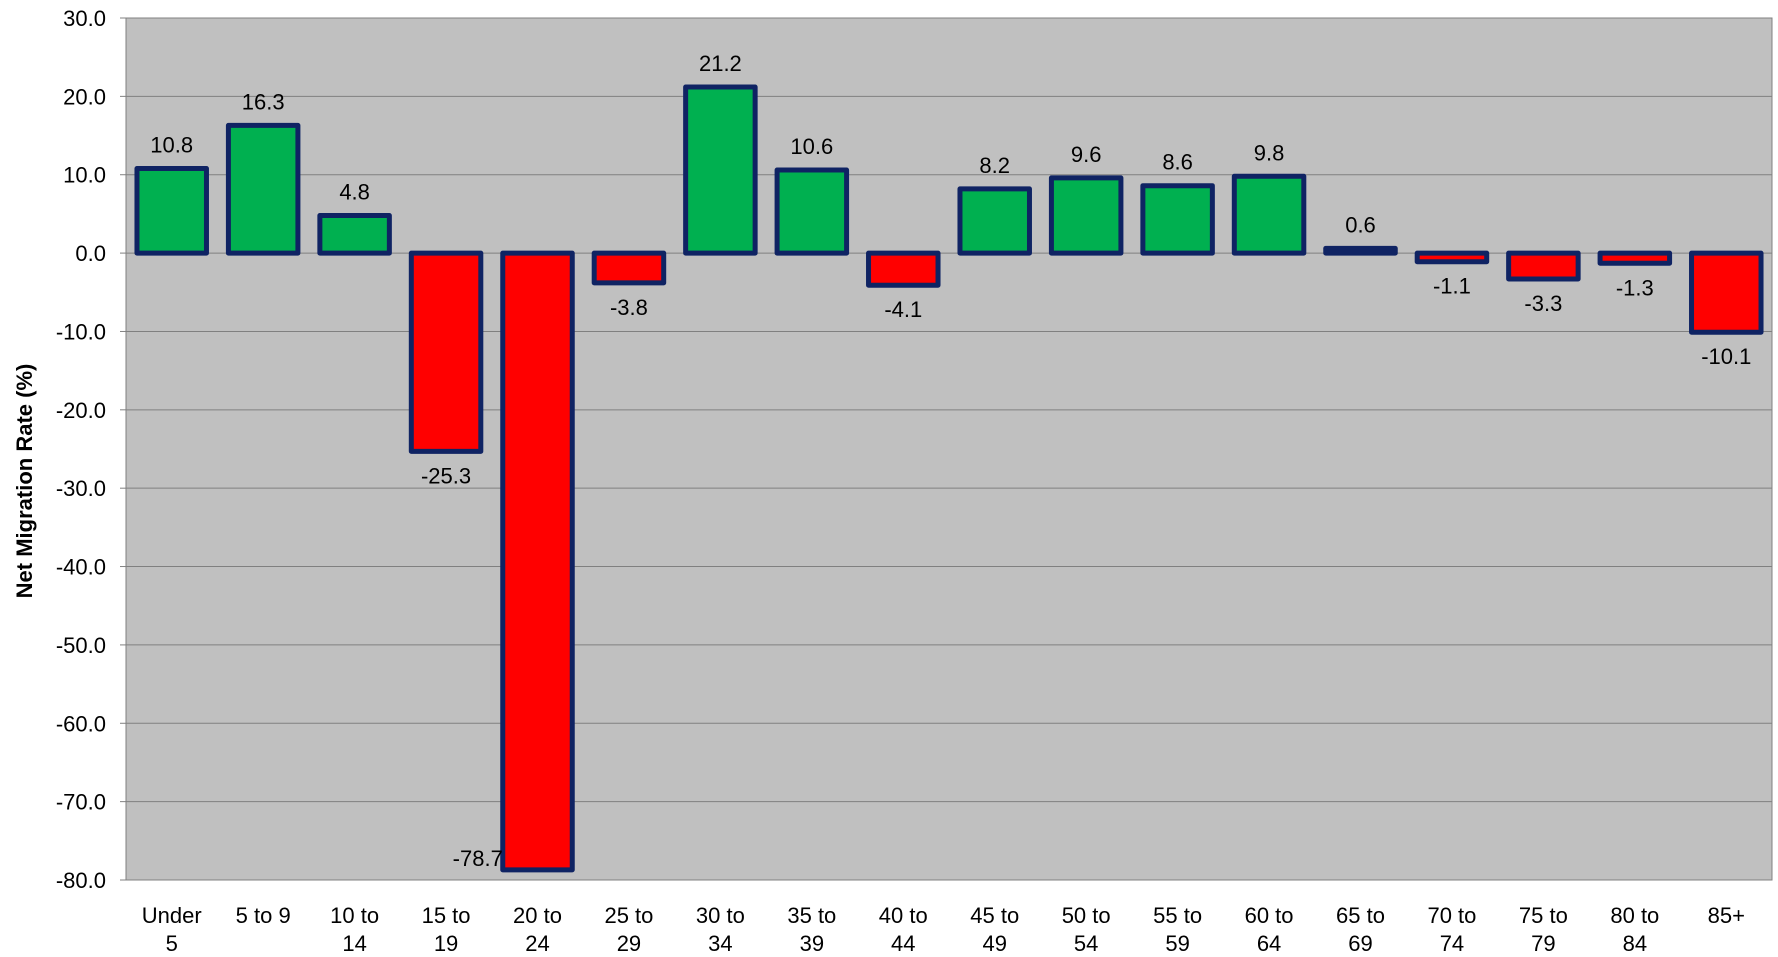  I want to click on x-category-label: 20 to 24, so click(537, 929).